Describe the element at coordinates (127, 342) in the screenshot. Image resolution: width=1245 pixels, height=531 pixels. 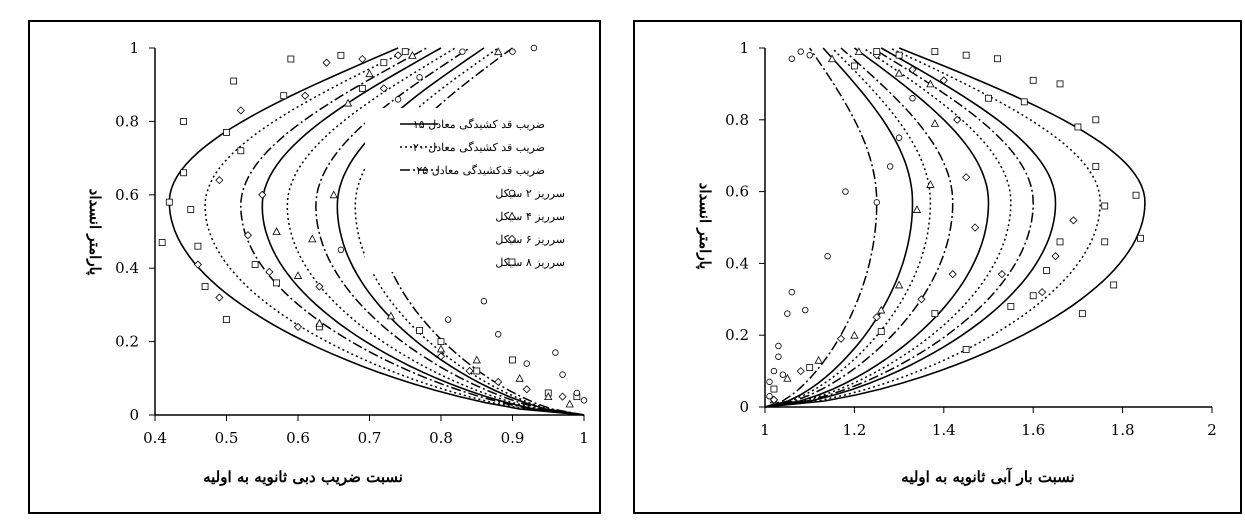
I see `y-tick-label: 0.2` at that location.